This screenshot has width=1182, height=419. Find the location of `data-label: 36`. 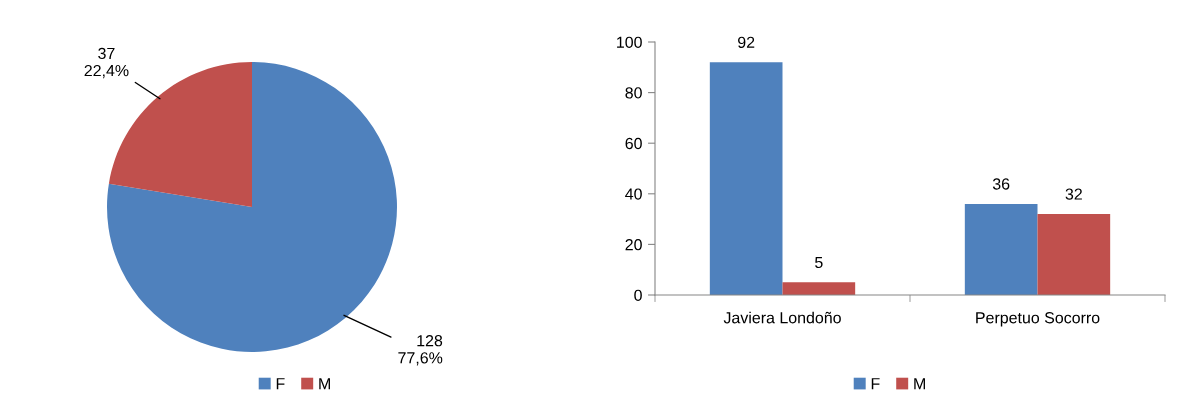

data-label: 36 is located at coordinates (1001, 184).